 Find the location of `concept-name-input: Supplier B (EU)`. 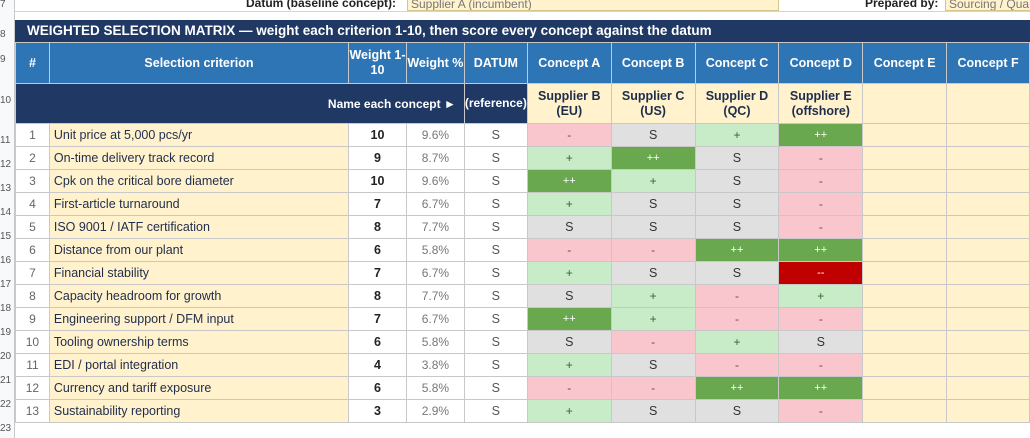

concept-name-input: Supplier B (EU) is located at coordinates (569, 103).